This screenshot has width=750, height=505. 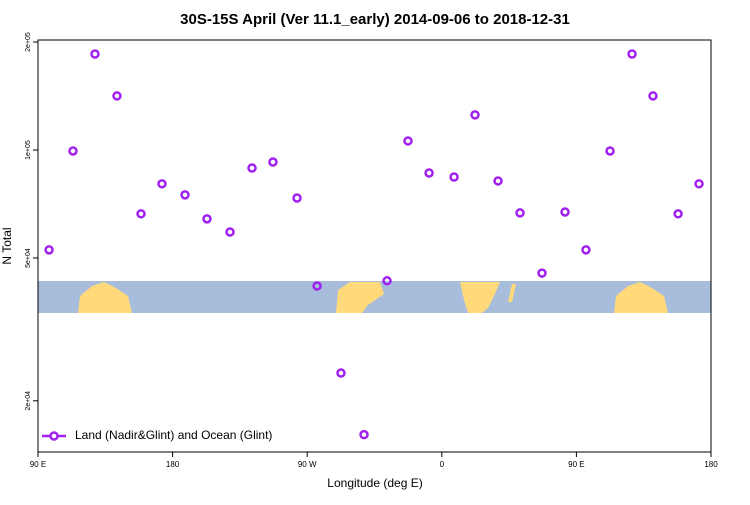 What do you see at coordinates (374, 297) in the screenshot?
I see `map-strip` at bounding box center [374, 297].